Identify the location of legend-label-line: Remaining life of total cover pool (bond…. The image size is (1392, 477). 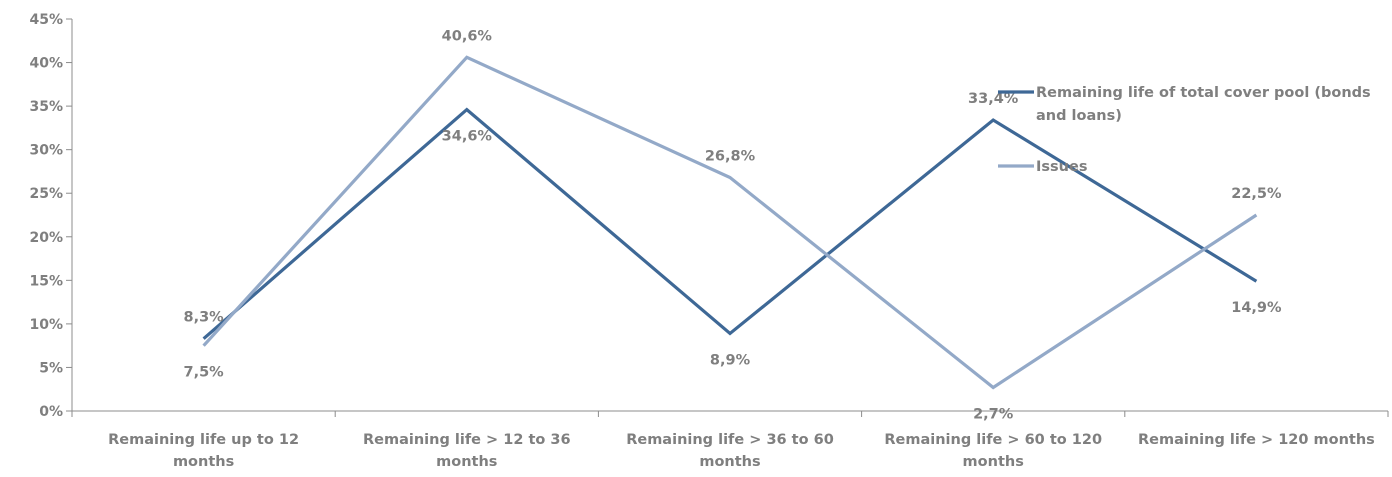
(1203, 93).